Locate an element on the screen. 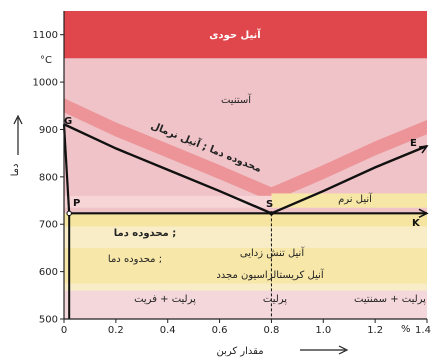 The image size is (434, 364). x-tick-label: 1.2 is located at coordinates (375, 330).